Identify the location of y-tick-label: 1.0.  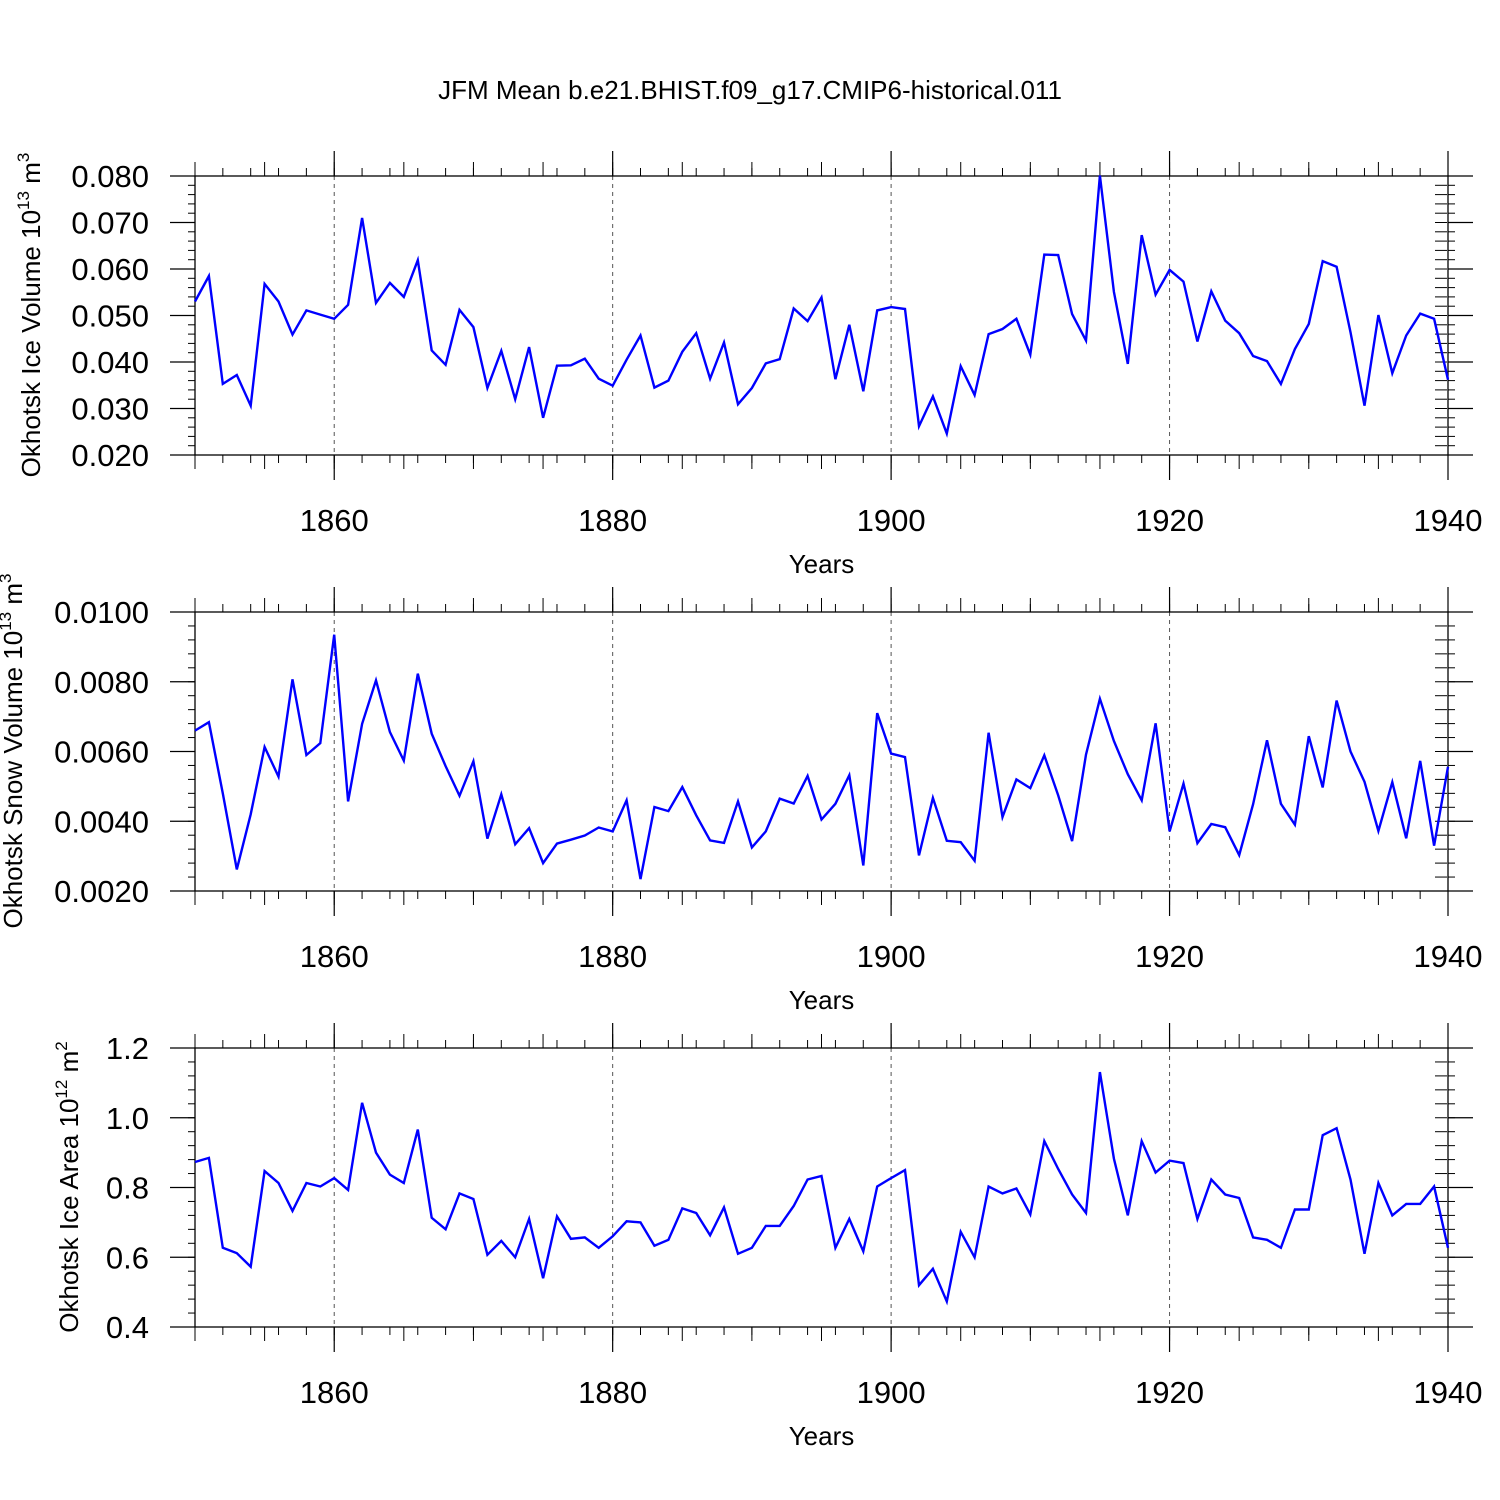
(127, 1118).